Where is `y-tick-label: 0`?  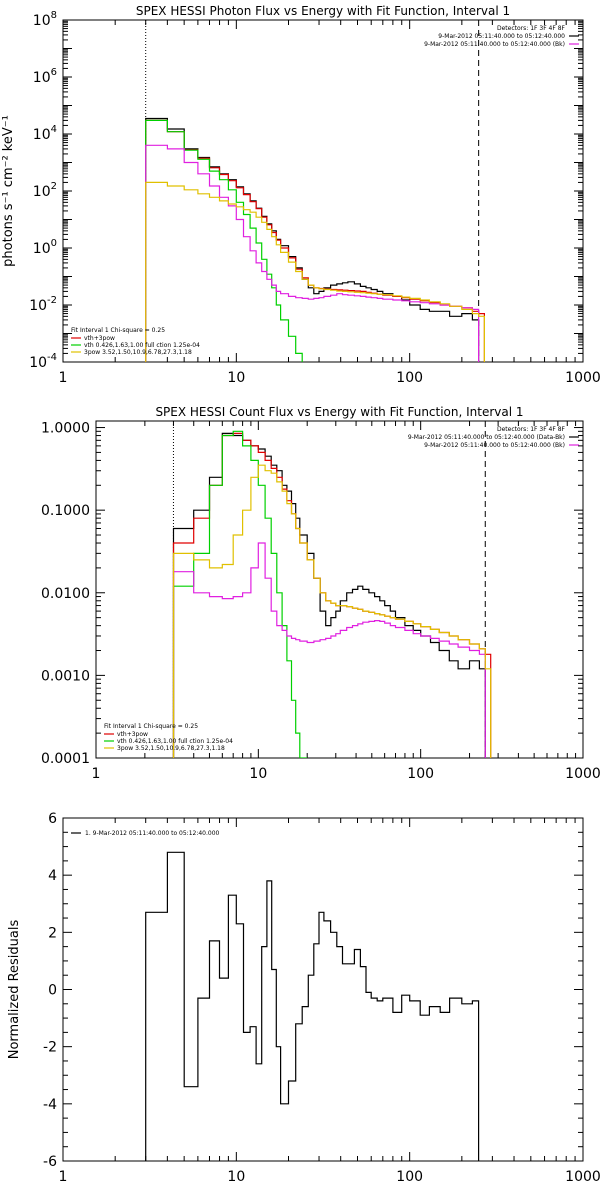
y-tick-label: 0 is located at coordinates (52, 991).